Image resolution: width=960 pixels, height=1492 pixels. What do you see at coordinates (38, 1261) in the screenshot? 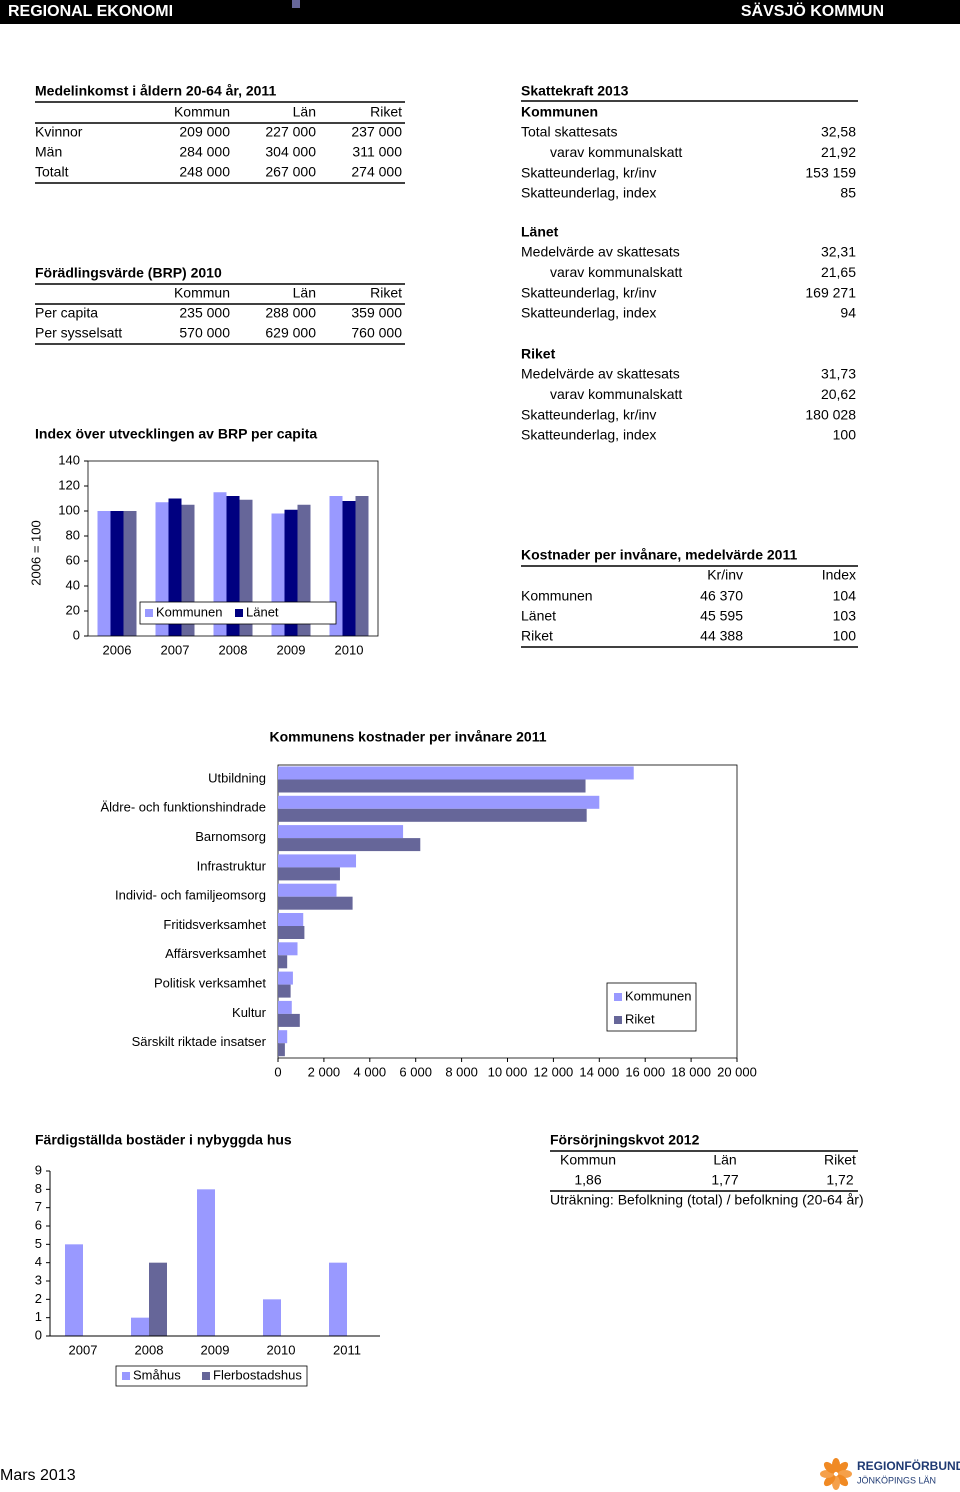
I see `y-tick-label: 4` at bounding box center [38, 1261].